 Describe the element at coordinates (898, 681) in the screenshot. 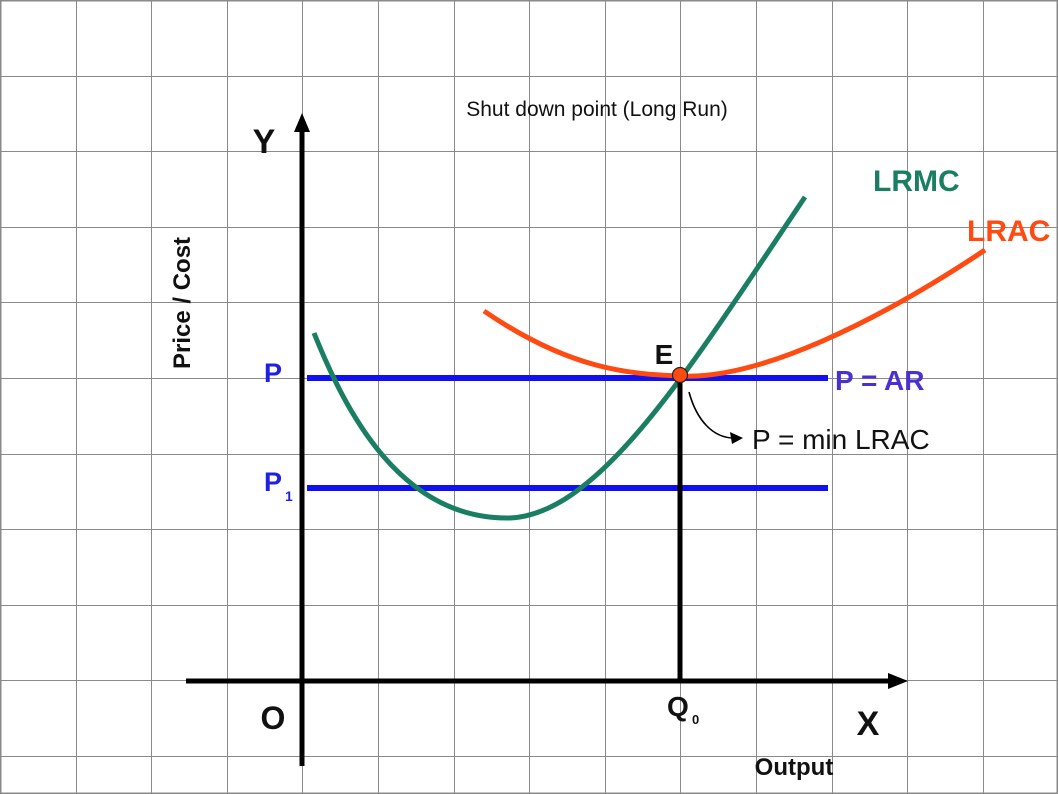

I see `x-axis-arrowhead` at that location.